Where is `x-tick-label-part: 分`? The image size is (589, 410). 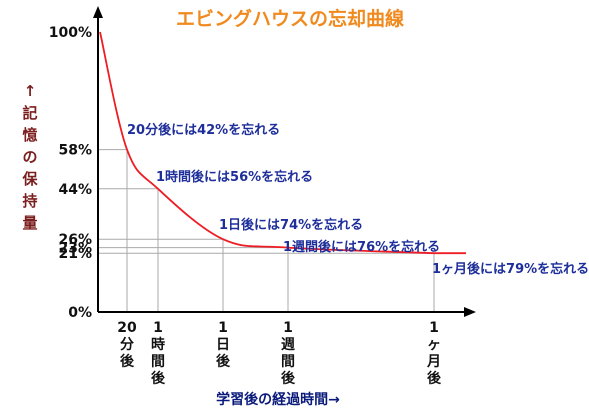 x-tick-label-part: 分 is located at coordinates (127, 345).